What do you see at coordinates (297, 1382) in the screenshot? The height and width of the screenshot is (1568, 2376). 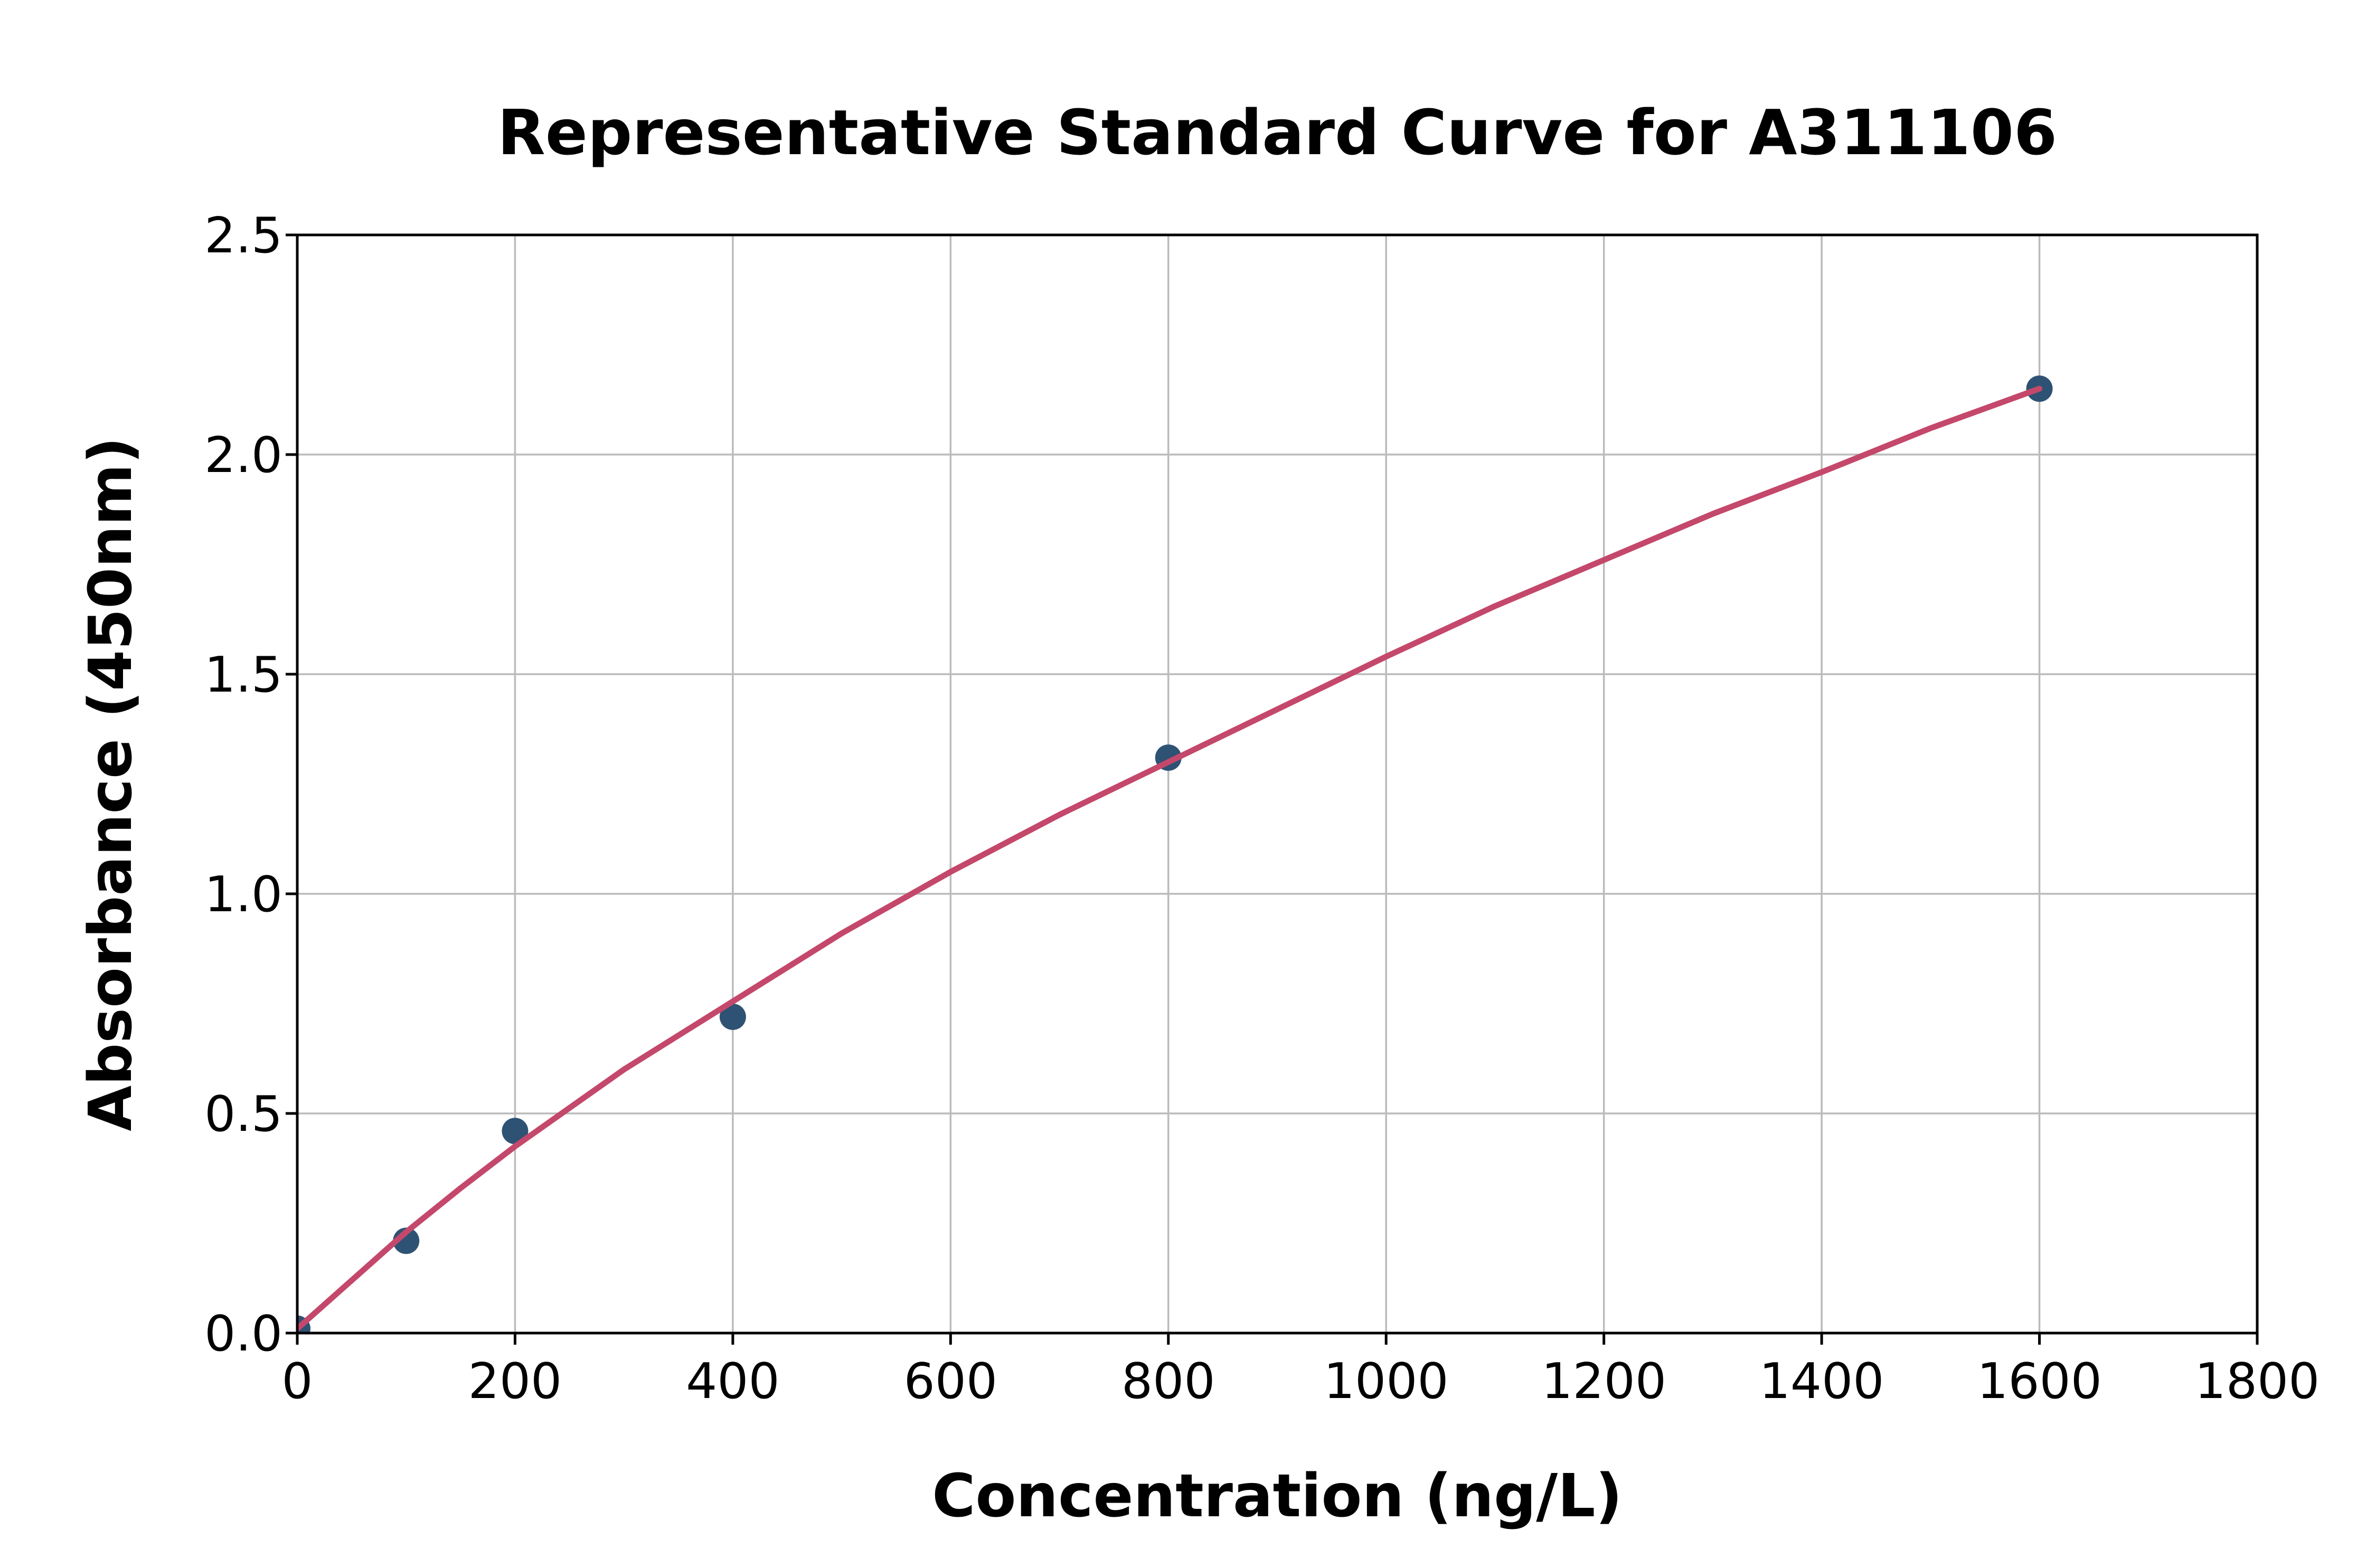 I see `x-tick-label: 0` at bounding box center [297, 1382].